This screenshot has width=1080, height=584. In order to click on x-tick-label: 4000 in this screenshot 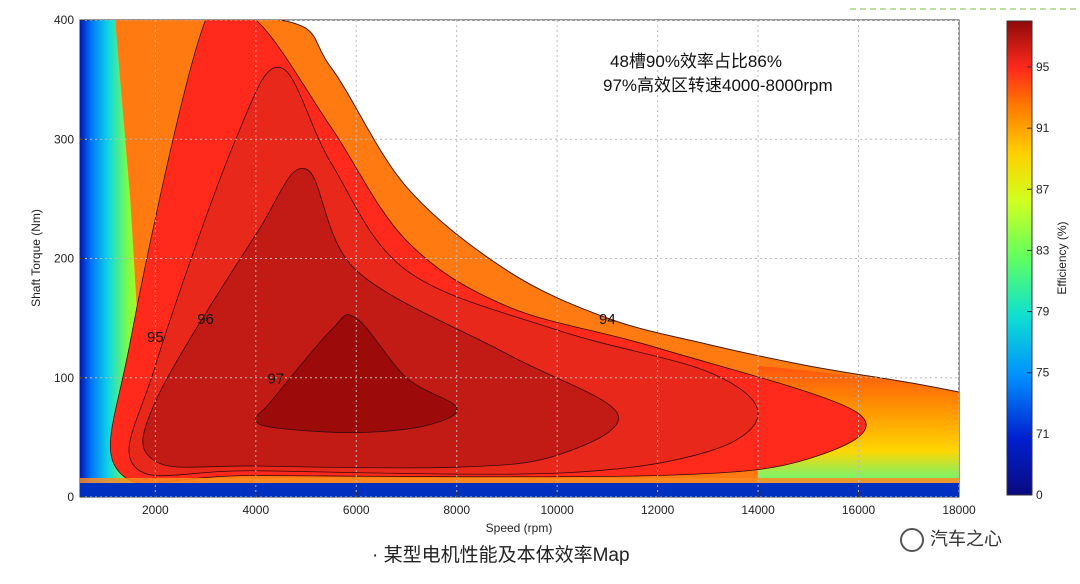, I will do `click(255, 510)`.